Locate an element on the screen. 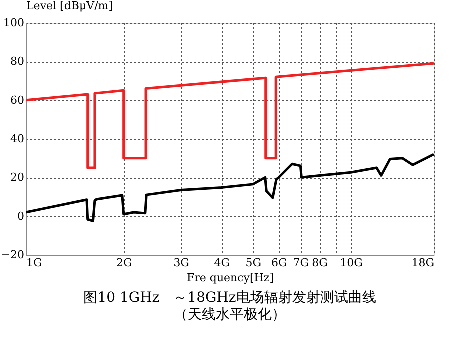  x-tick-label: 4G is located at coordinates (222, 263).